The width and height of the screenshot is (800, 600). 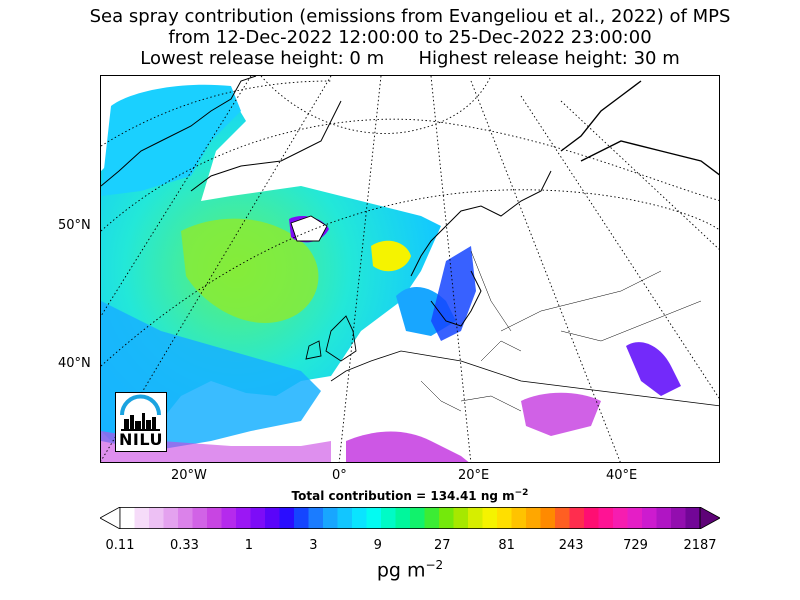 What do you see at coordinates (74, 225) in the screenshot?
I see `lat-label-50n: 50°N` at bounding box center [74, 225].